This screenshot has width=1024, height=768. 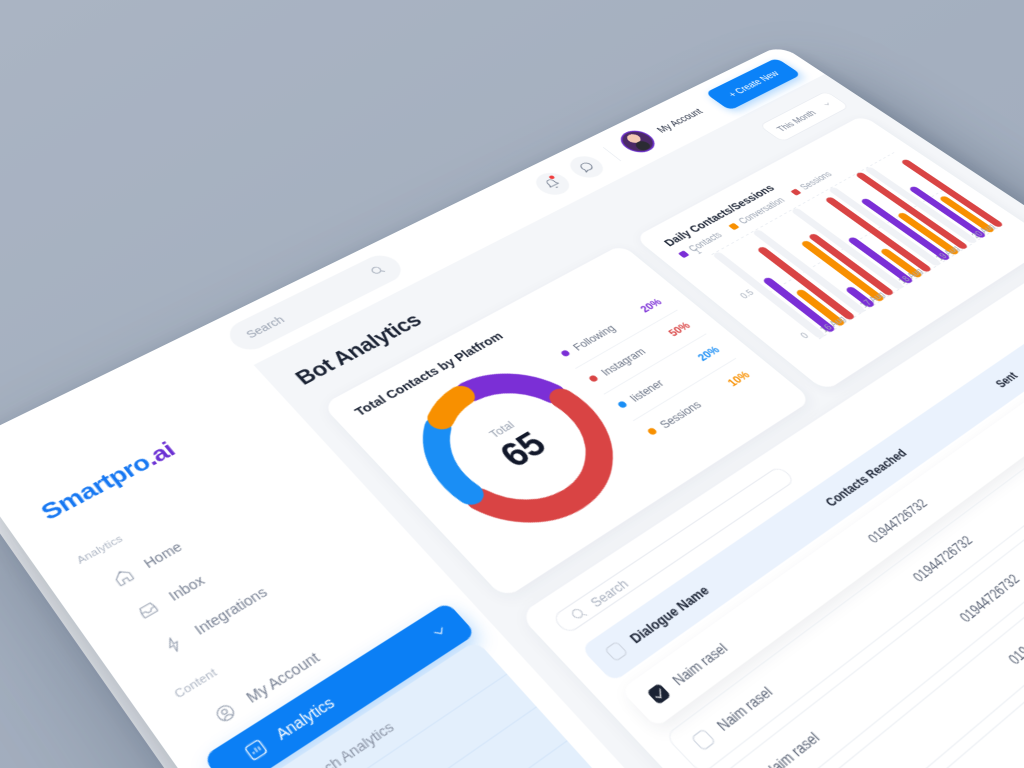 I want to click on month-filter-value: This Month, so click(x=796, y=121).